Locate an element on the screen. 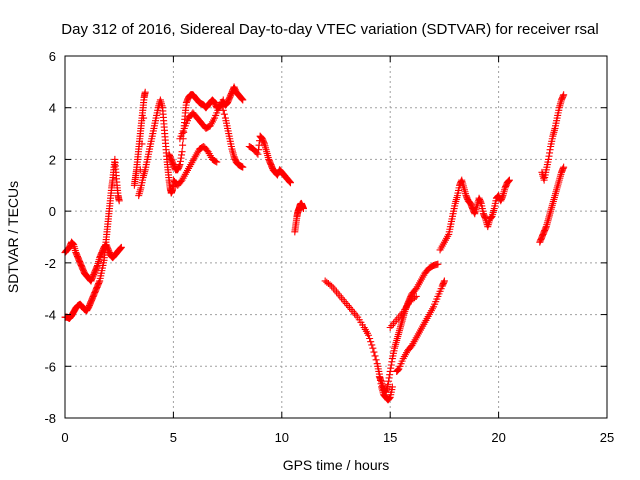 The image size is (640, 480). y-tick-labels: -8 -6 -4 -2 0 2 4 6 is located at coordinates (50, 237).